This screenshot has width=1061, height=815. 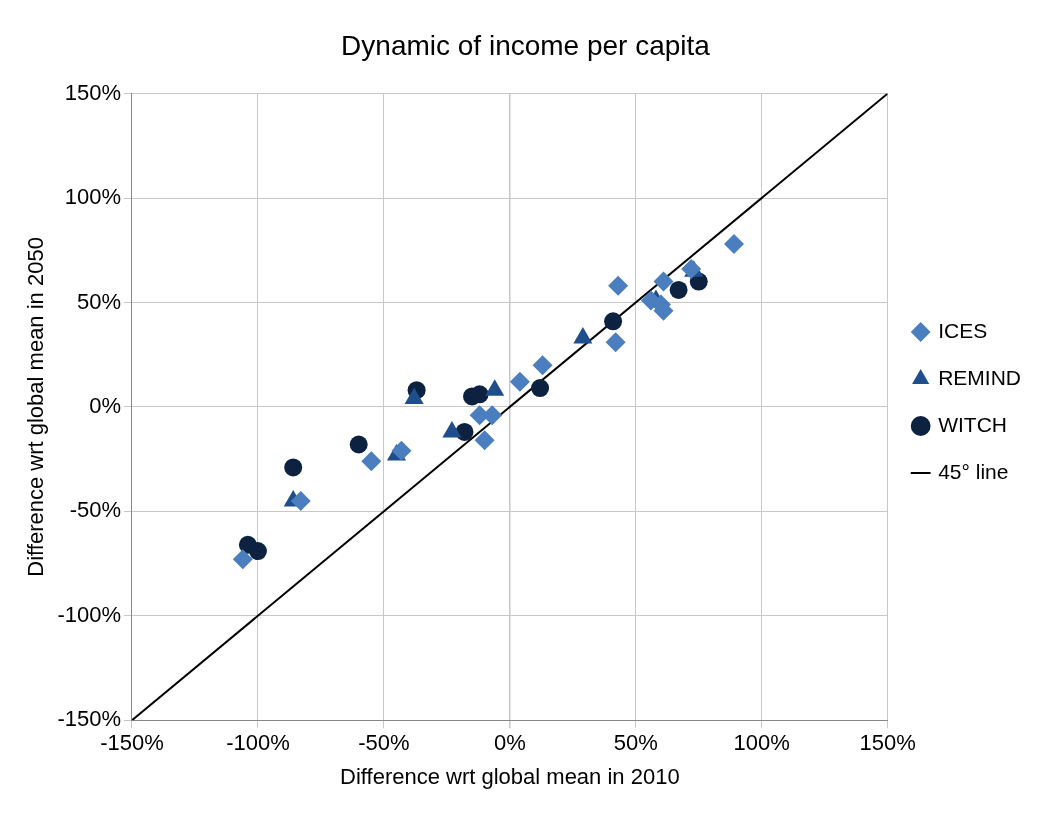 What do you see at coordinates (509, 743) in the screenshot?
I see `x-tick-label: 0%` at bounding box center [509, 743].